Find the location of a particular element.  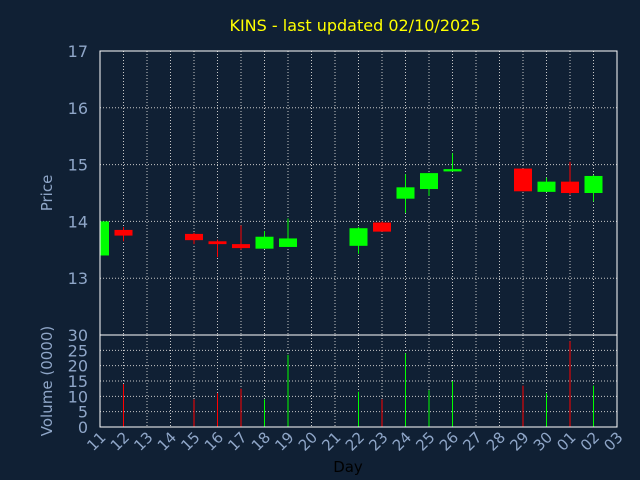

volume-y-tick-label: 10 is located at coordinates (78, 396).